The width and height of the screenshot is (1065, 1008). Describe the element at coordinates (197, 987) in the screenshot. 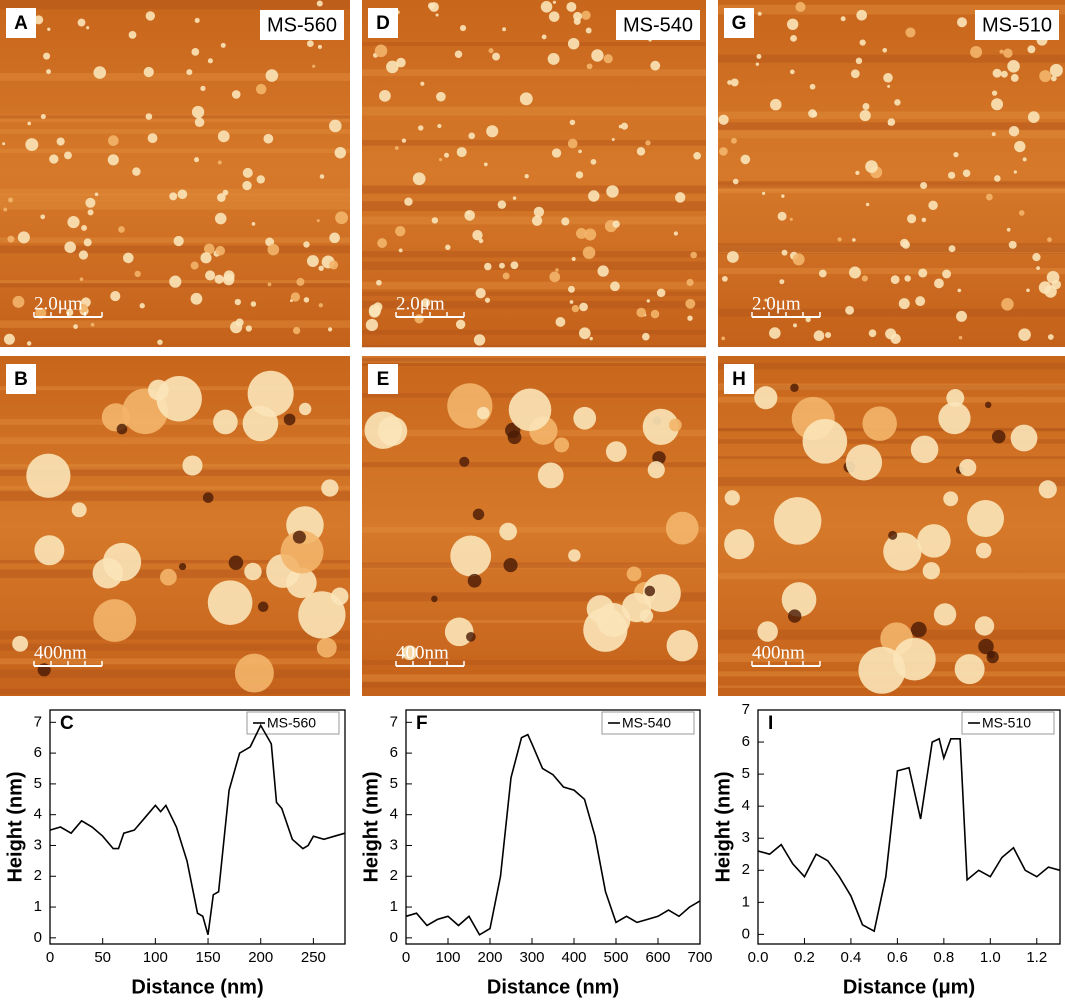

I see `x-axis-label: Distance (nm)` at that location.